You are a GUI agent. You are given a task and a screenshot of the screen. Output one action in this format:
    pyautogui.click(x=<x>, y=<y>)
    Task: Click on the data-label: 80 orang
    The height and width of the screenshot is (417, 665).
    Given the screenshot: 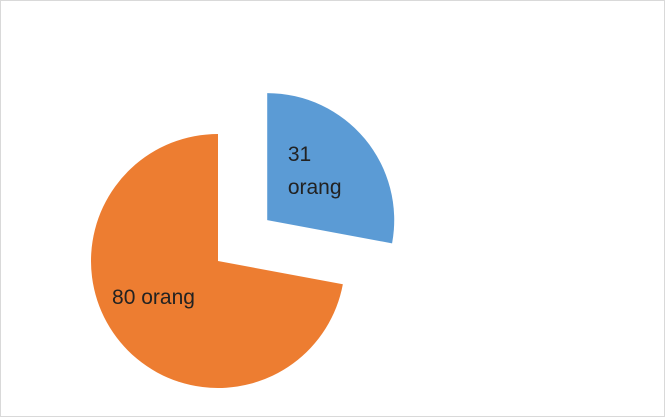 What is the action you would take?
    pyautogui.click(x=153, y=298)
    